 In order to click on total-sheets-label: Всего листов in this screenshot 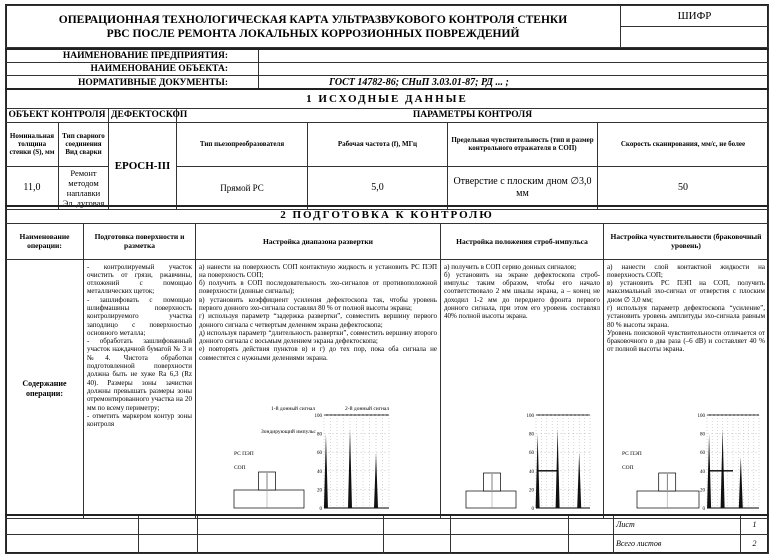, I will do `click(677, 543)`.